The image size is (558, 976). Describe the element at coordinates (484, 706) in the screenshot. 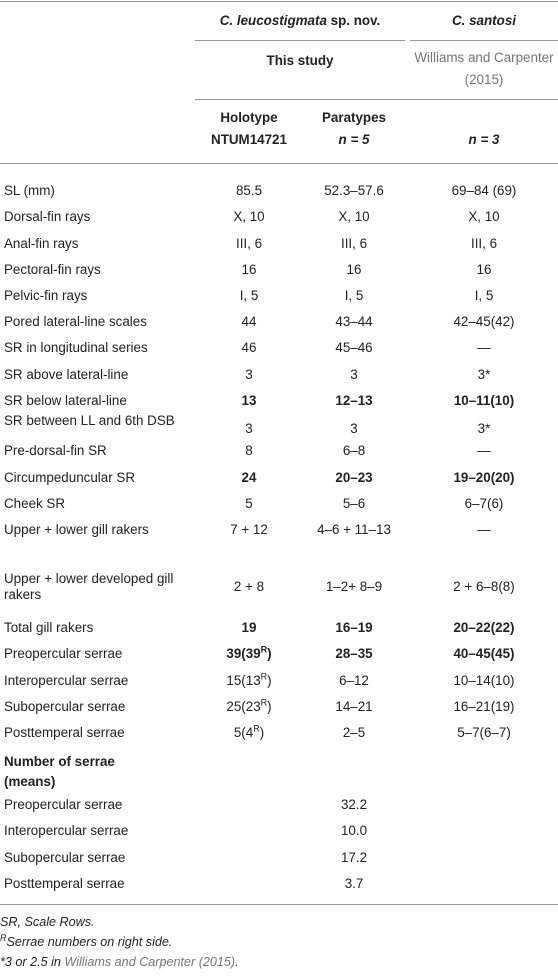

I see `cell-san: 16–21(19)` at that location.